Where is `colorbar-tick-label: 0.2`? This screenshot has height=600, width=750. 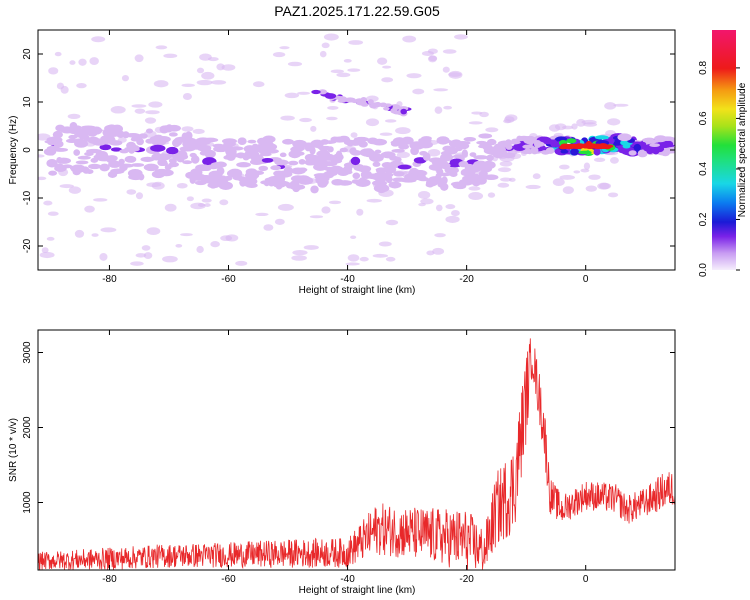
colorbar-tick-label: 0.2 is located at coordinates (703, 219).